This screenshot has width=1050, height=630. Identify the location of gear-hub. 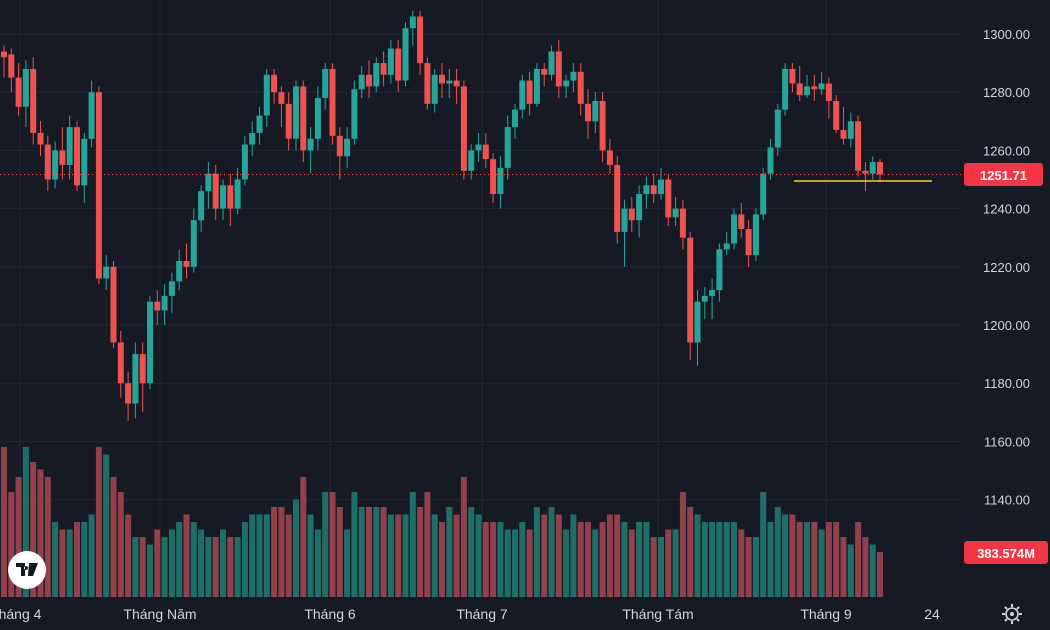
(1012, 614).